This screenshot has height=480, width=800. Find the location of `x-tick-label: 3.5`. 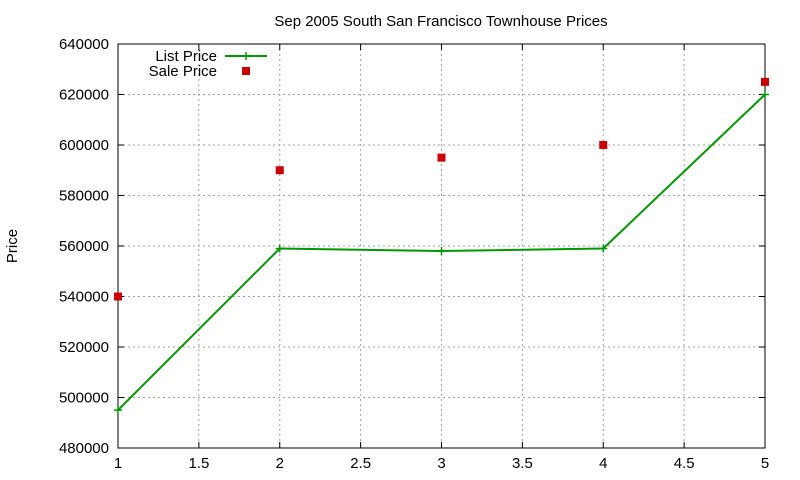

x-tick-label: 3.5 is located at coordinates (522, 463).